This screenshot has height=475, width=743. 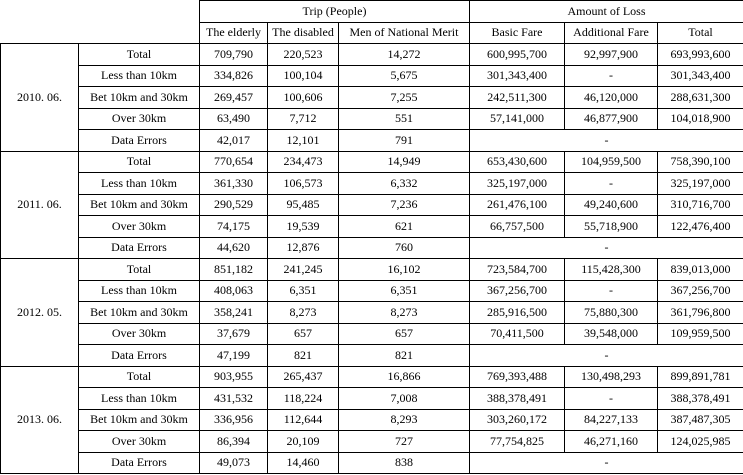 I want to click on value-cell-elderly: 42,017, so click(x=233, y=140).